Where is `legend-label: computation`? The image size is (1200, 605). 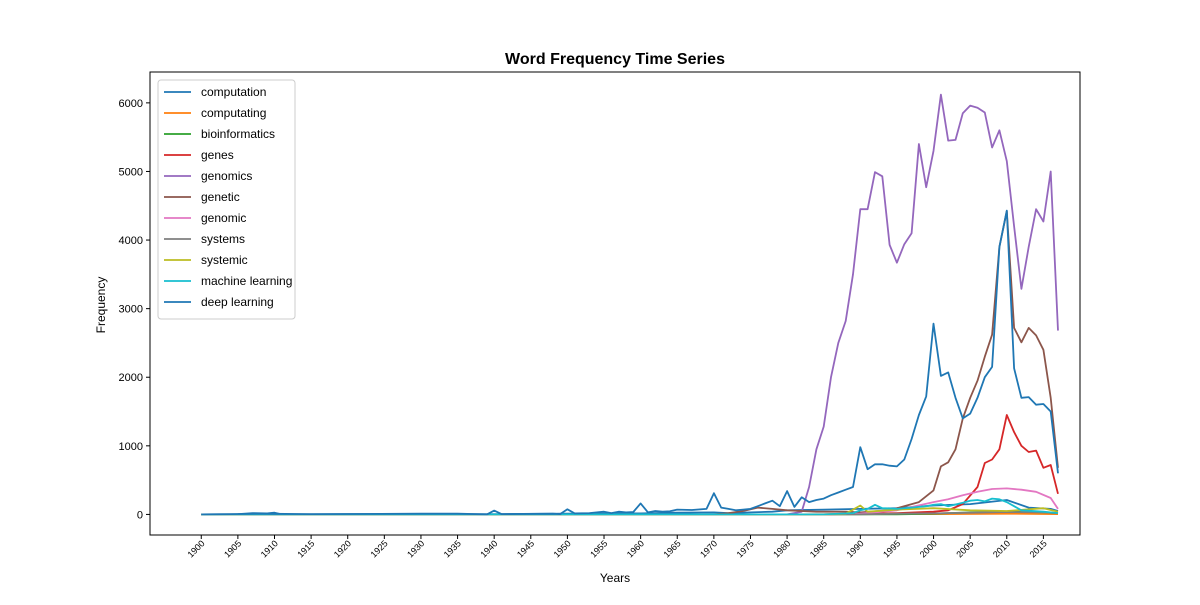
legend-label: computation is located at coordinates (233, 92).